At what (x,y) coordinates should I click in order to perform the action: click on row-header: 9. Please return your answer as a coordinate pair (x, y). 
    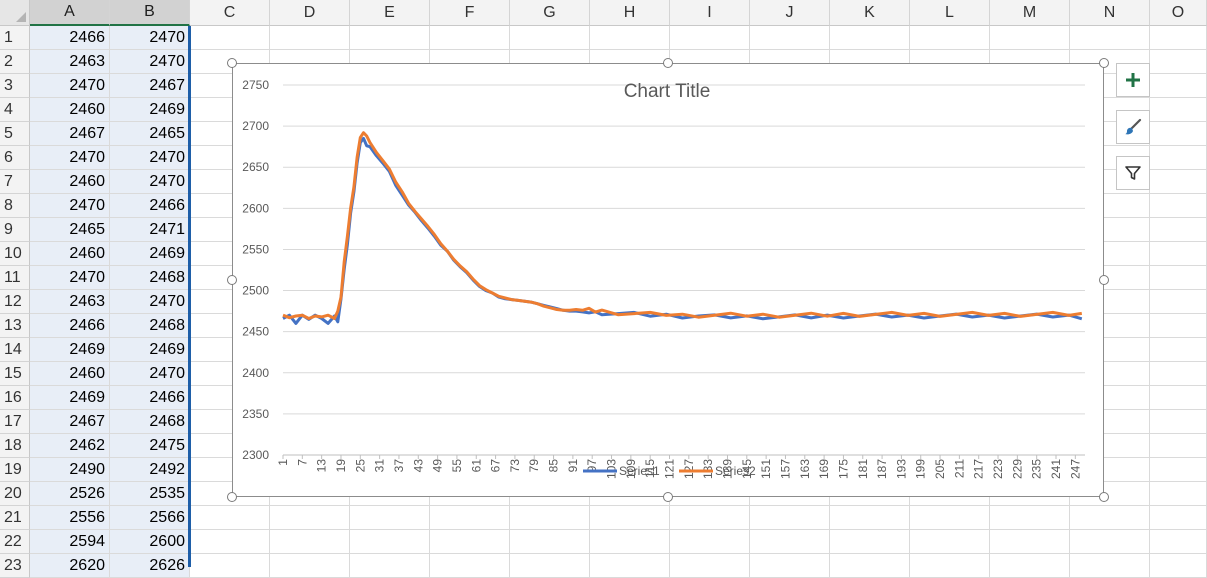
    Looking at the image, I should click on (15, 230).